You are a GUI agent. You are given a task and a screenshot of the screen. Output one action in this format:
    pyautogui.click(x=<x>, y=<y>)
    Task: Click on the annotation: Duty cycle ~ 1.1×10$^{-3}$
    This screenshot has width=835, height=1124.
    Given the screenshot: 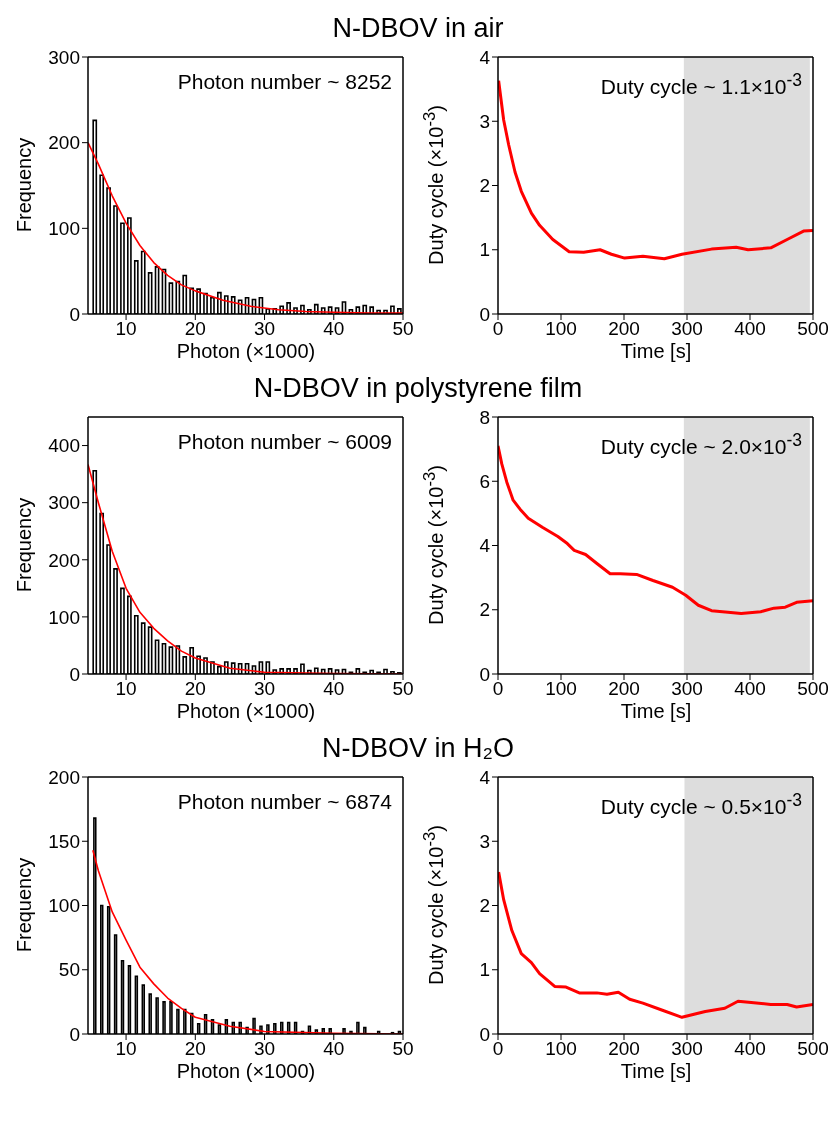 What is the action you would take?
    pyautogui.click(x=701, y=84)
    